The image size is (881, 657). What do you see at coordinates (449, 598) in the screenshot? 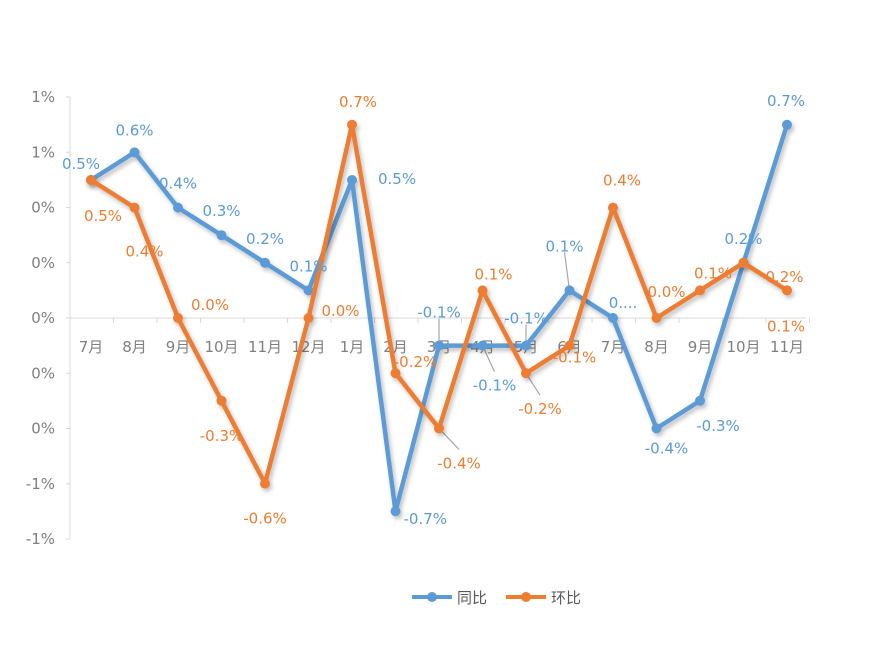
I see `legend-item: 同比` at bounding box center [449, 598].